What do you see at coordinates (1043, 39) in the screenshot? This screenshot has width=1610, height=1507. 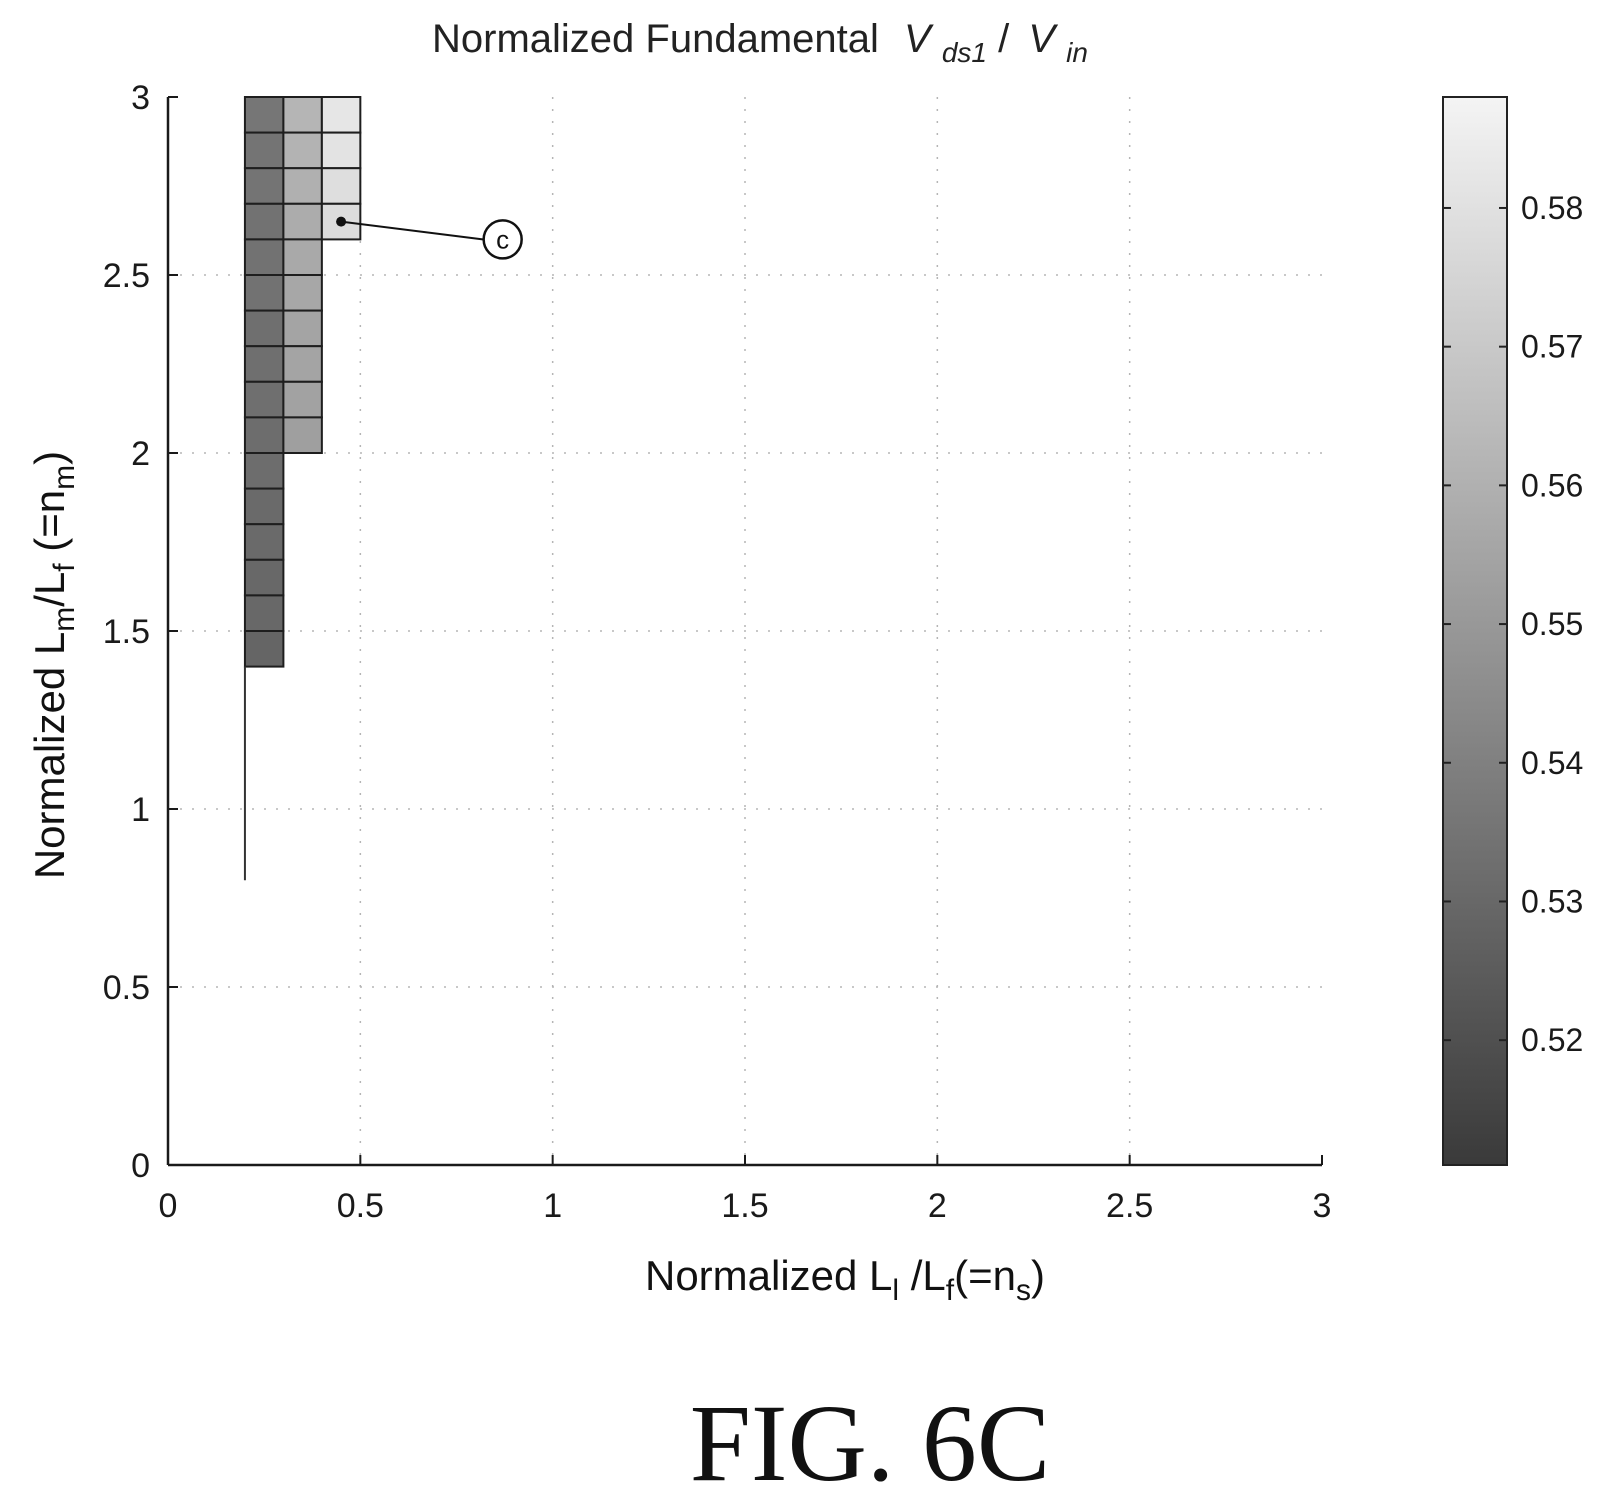 I see `chart-title-var2: V` at bounding box center [1043, 39].